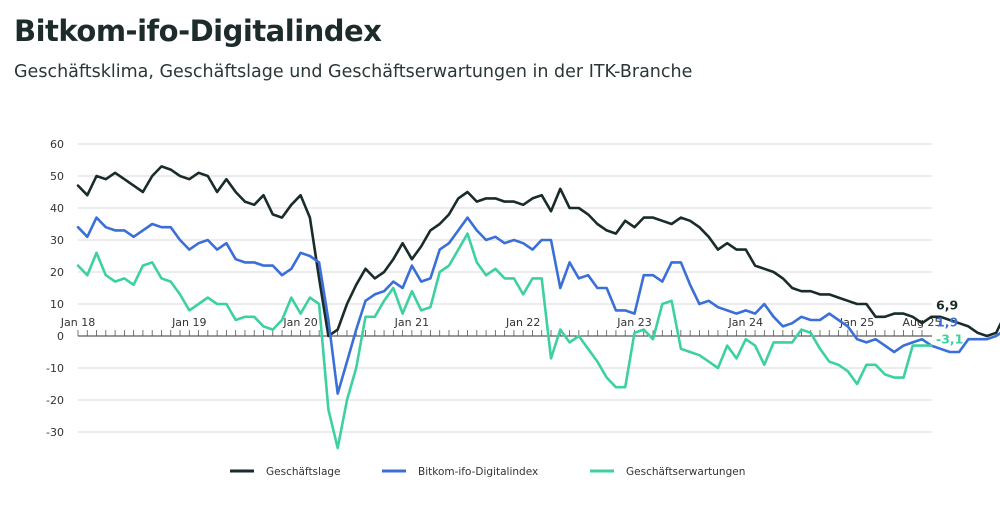 Image resolution: width=1000 pixels, height=505 pixels. Describe the element at coordinates (522, 322) in the screenshot. I see `x-tick-label: Jan 22` at that location.